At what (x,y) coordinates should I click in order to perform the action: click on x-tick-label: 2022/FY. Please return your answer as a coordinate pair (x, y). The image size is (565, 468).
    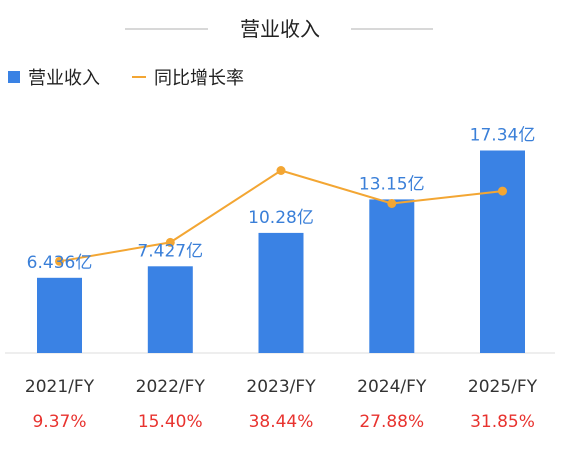
    Looking at the image, I should click on (171, 387).